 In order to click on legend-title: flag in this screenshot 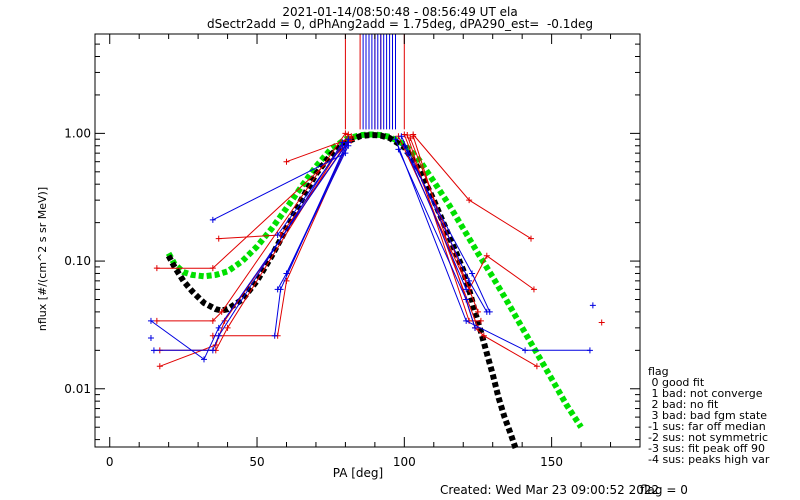, I will do `click(658, 371)`.